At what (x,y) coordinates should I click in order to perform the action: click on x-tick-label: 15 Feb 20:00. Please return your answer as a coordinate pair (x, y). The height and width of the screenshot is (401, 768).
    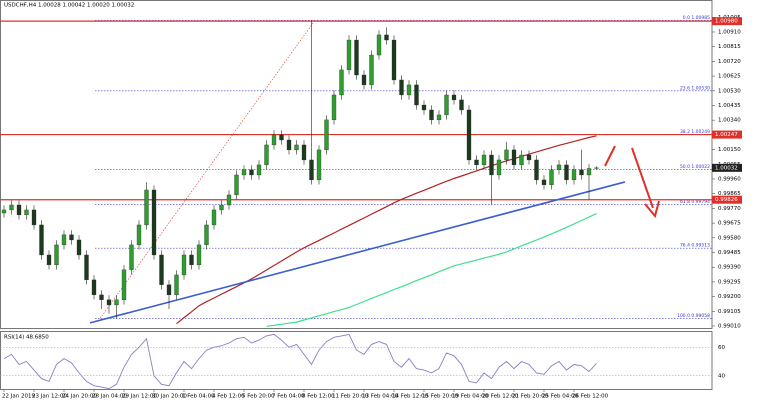
    Looking at the image, I should click on (440, 397).